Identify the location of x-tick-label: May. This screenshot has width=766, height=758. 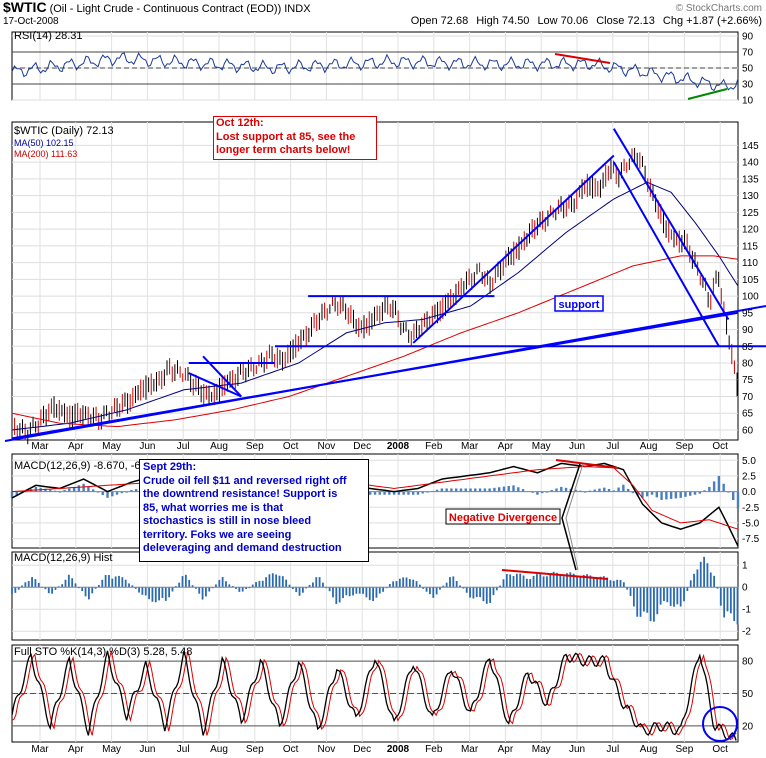
(111, 749).